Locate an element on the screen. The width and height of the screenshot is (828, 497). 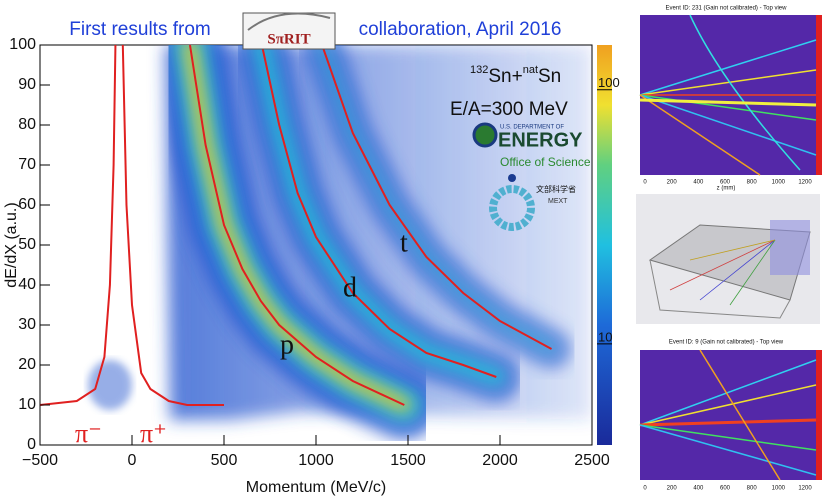
colorbar-tick-label: 100 is located at coordinates (609, 82).